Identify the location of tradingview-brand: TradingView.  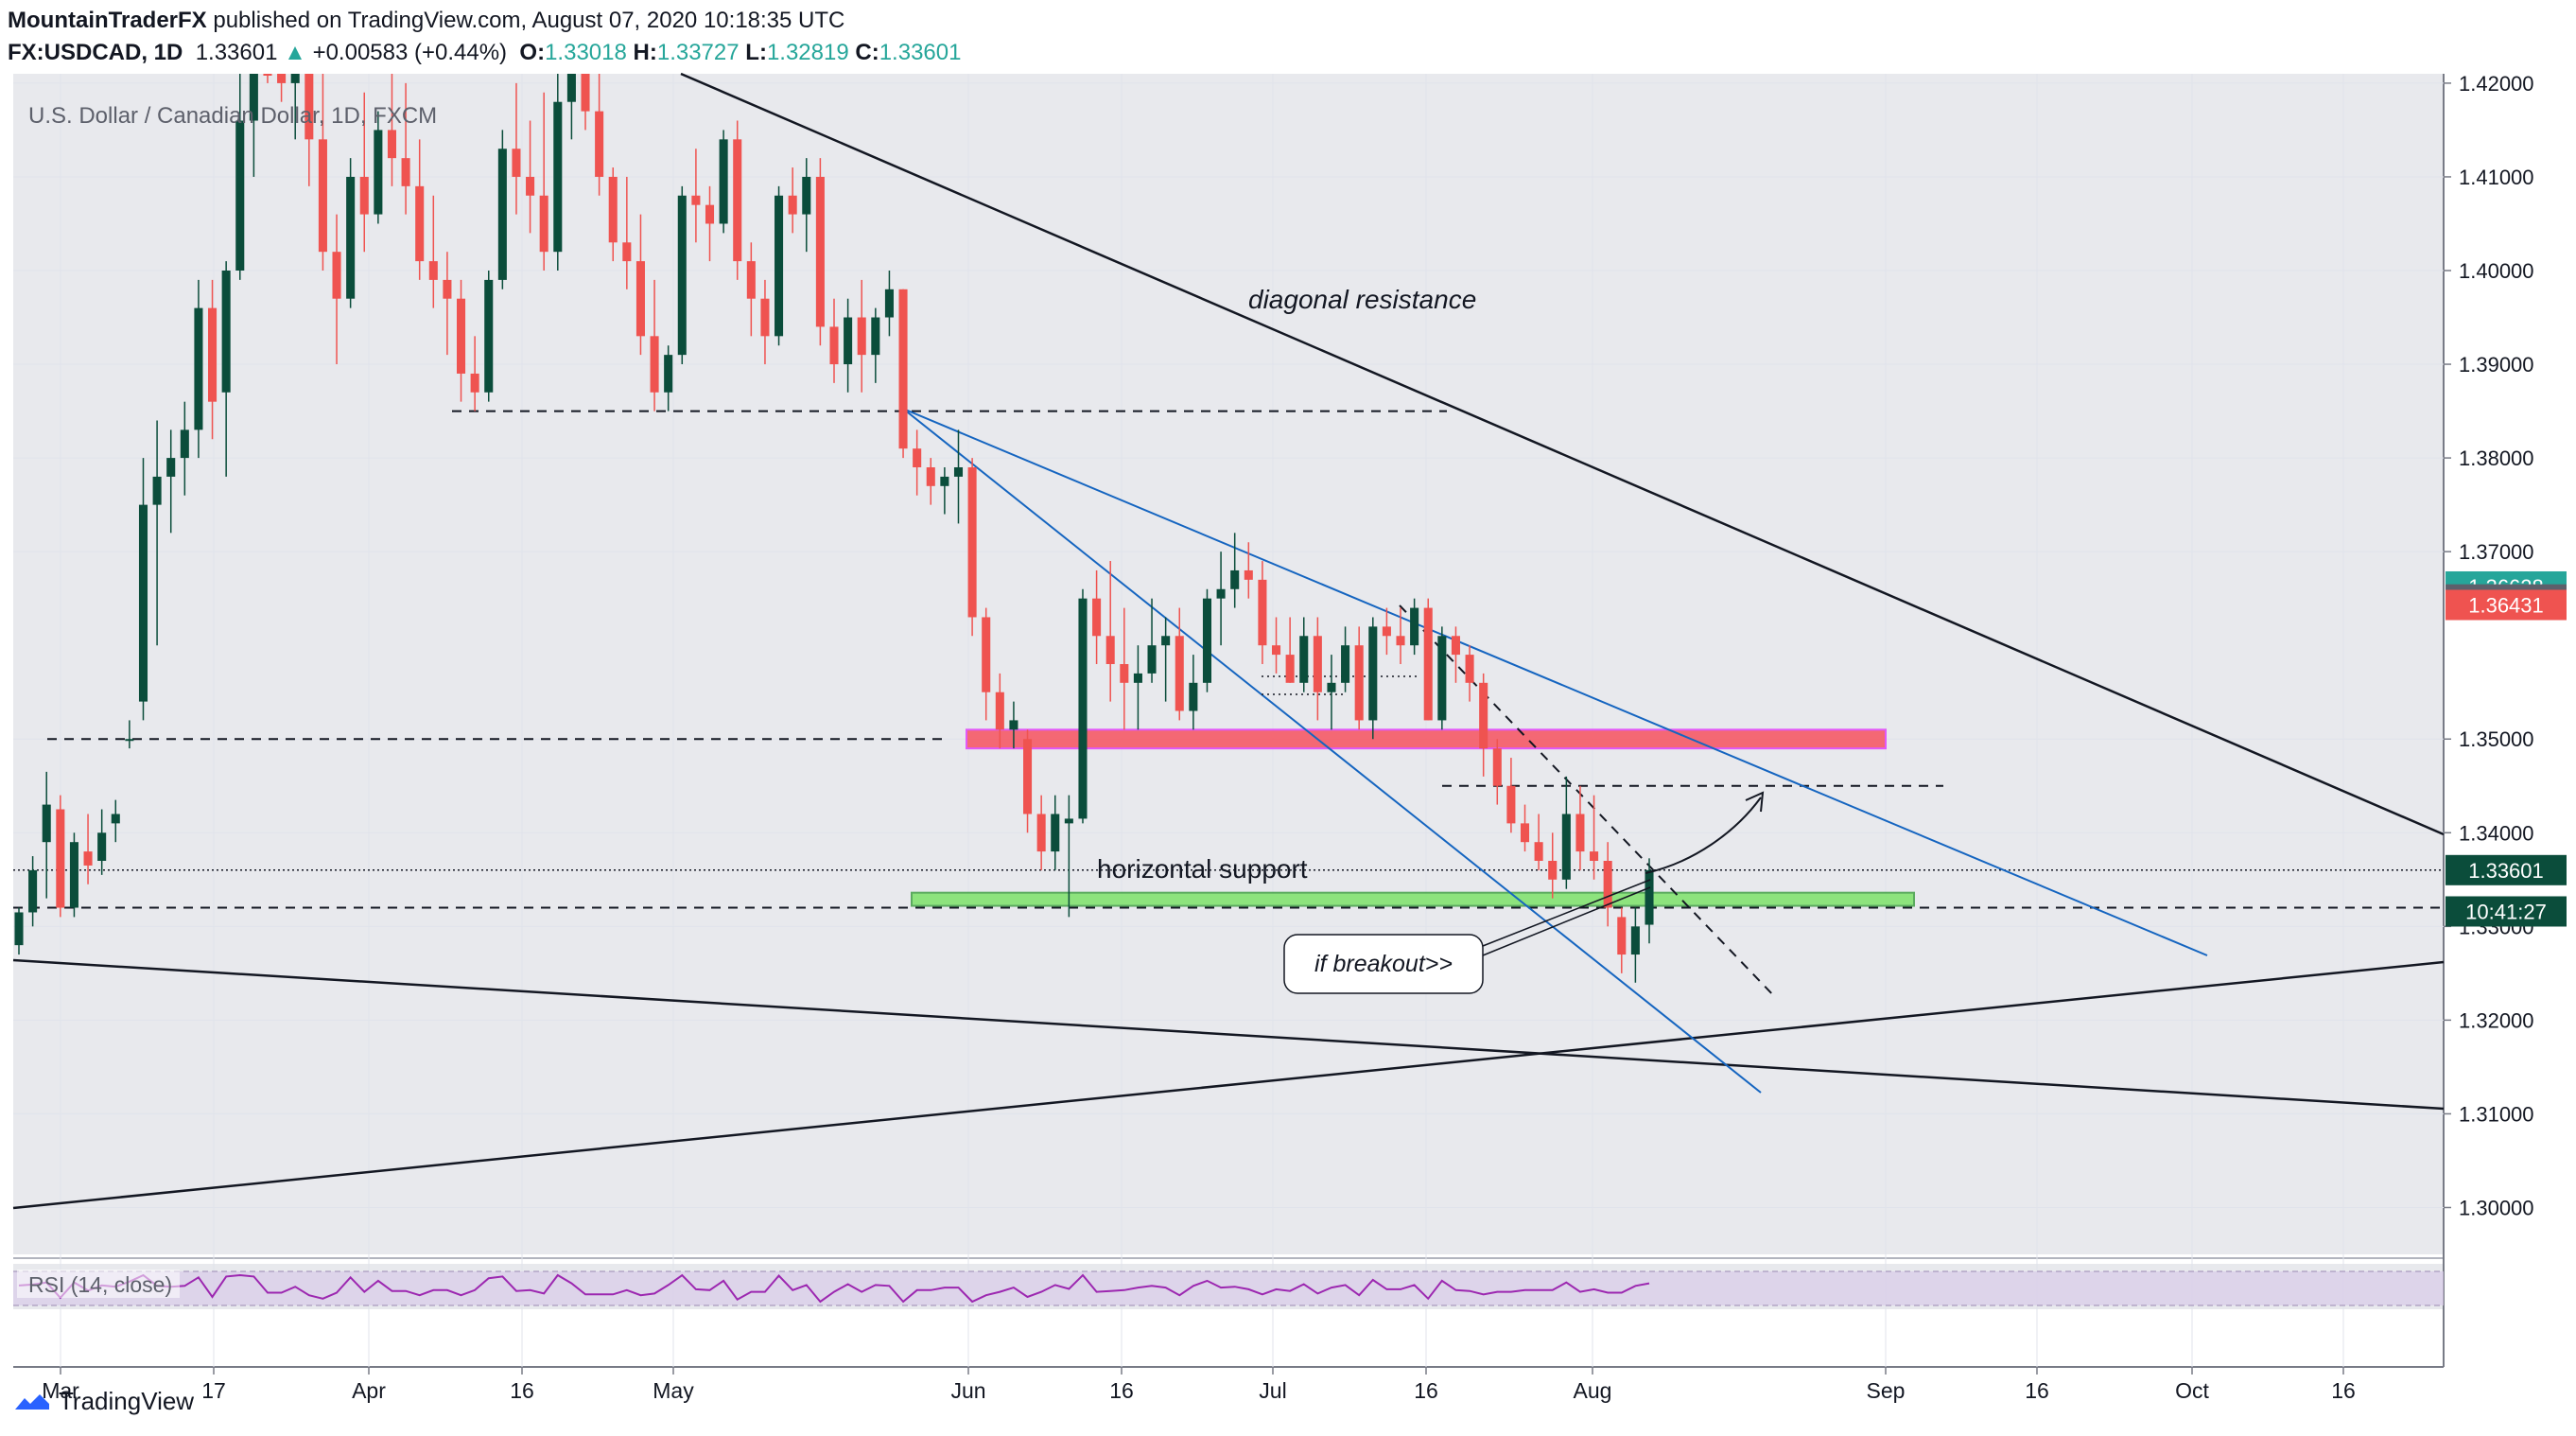
(103, 1402).